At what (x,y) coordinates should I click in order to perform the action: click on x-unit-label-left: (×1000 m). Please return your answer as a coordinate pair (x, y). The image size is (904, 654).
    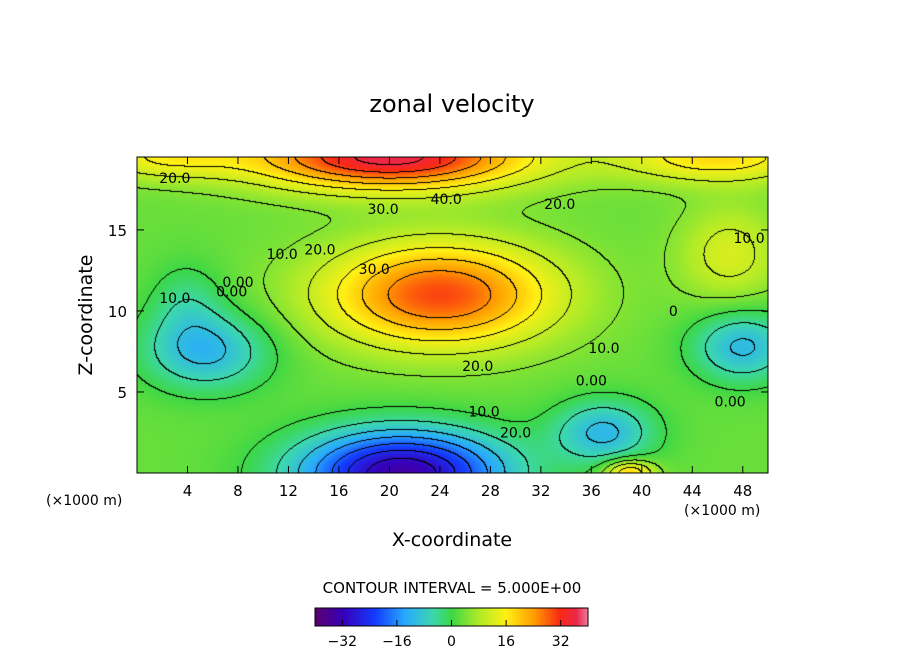
    Looking at the image, I should click on (84, 501).